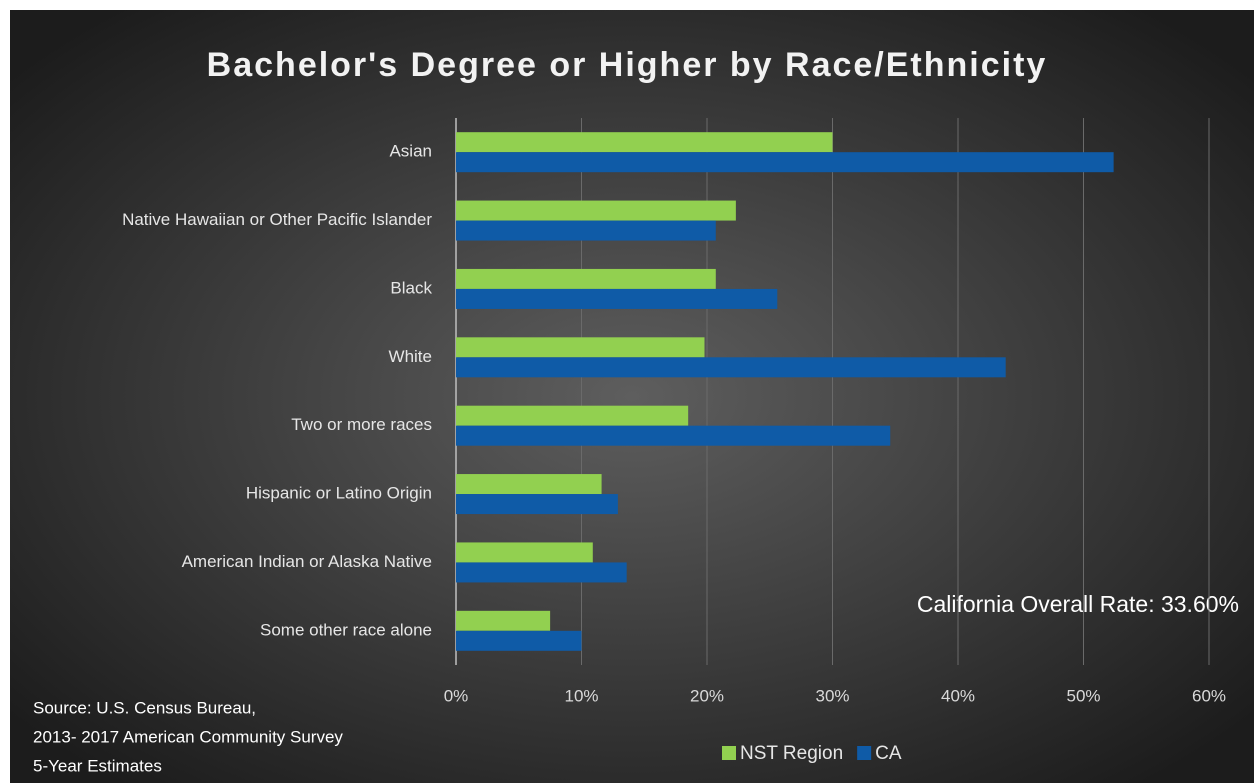 This screenshot has height=783, width=1254. Describe the element at coordinates (1083, 695) in the screenshot. I see `x-tick-label: 50%` at that location.